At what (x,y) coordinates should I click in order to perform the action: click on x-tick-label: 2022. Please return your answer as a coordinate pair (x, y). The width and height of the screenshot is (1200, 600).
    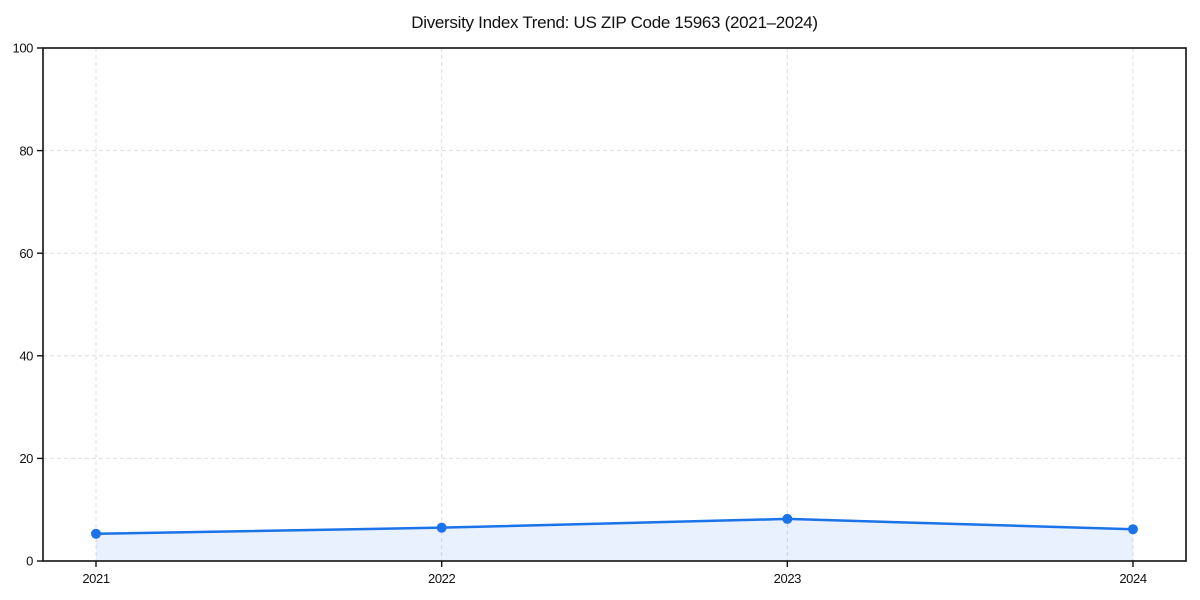
    Looking at the image, I should click on (441, 578).